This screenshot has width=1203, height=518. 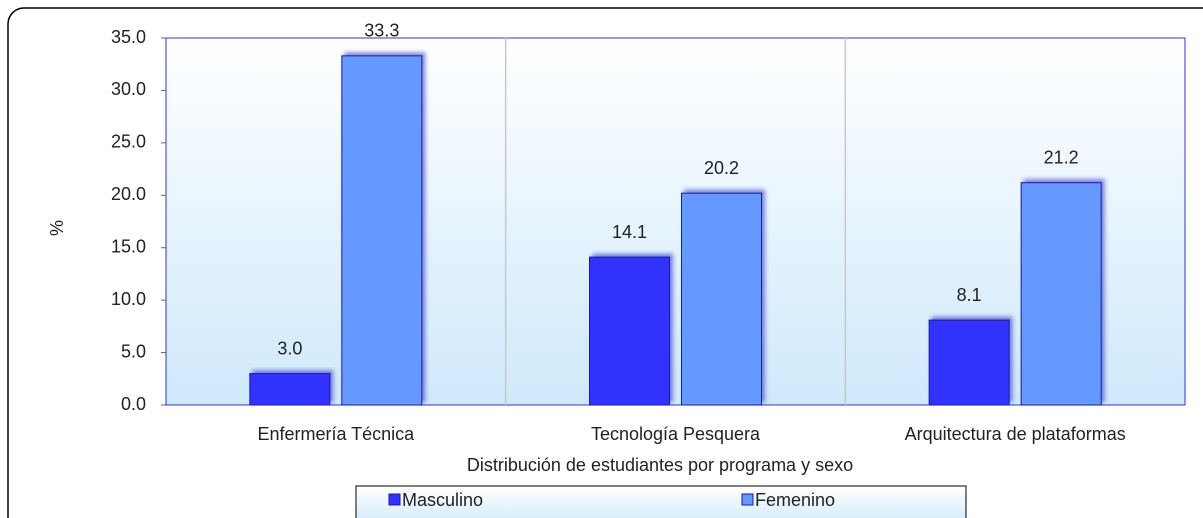 What do you see at coordinates (676, 434) in the screenshot?
I see `x-tick-label: Tecnología Pesquera` at bounding box center [676, 434].